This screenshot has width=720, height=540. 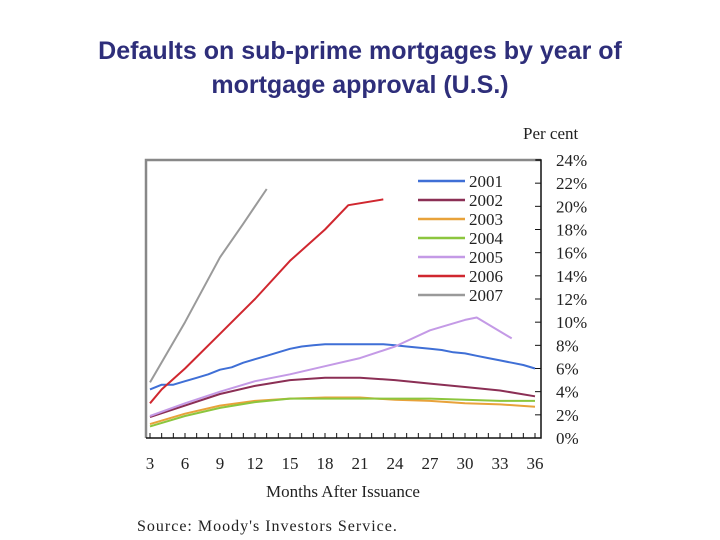 I want to click on series-line-2001, so click(x=342, y=367).